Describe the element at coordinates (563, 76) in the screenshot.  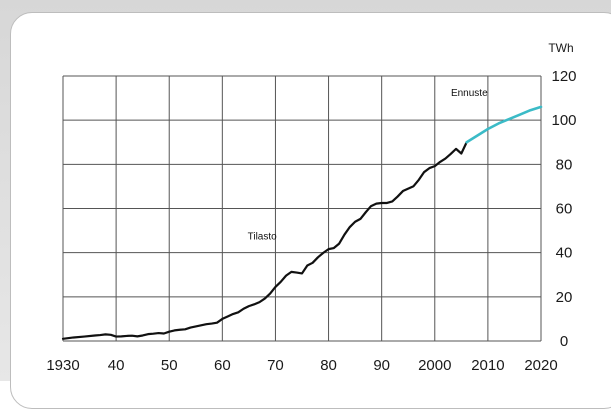
I see `y-tick-label: 120` at that location.